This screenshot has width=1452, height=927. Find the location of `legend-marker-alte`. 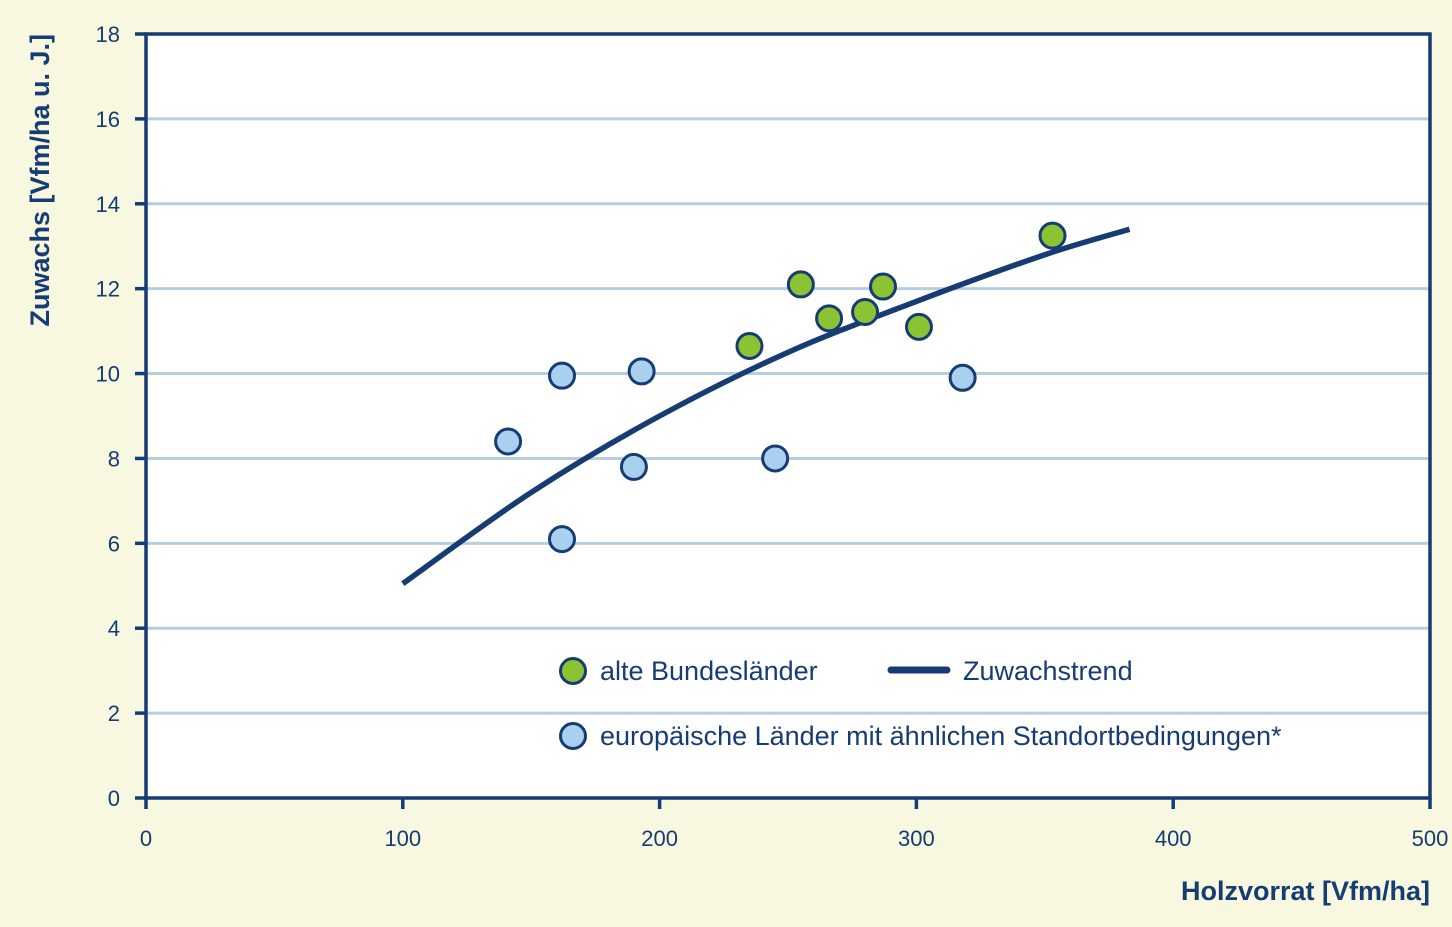

legend-marker-alte is located at coordinates (573, 671).